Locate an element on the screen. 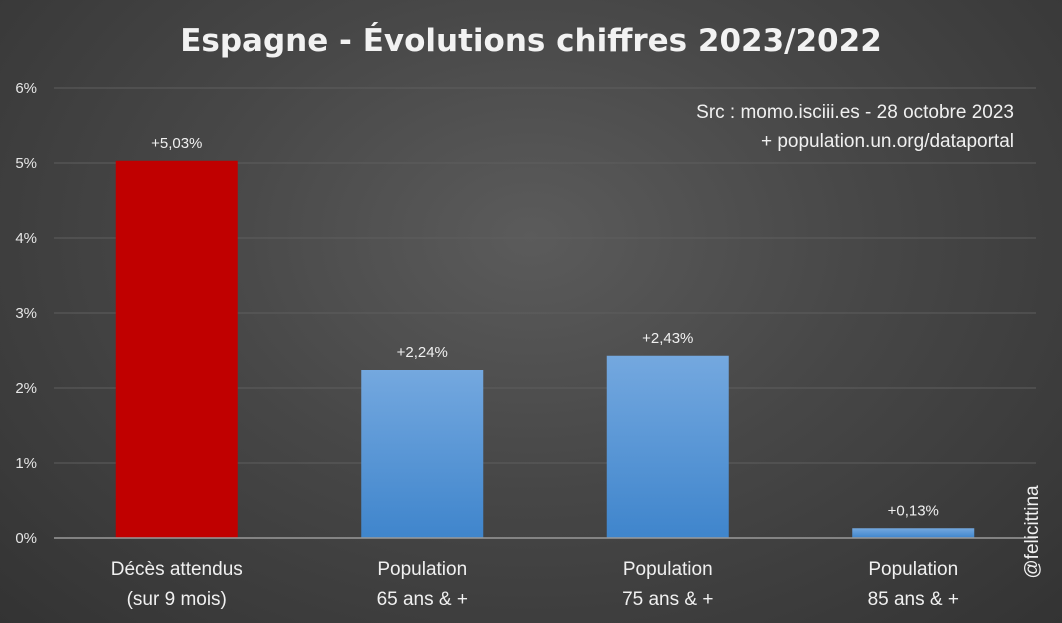 Image resolution: width=1062 pixels, height=623 pixels. y-tick-label: 4% is located at coordinates (26, 238).